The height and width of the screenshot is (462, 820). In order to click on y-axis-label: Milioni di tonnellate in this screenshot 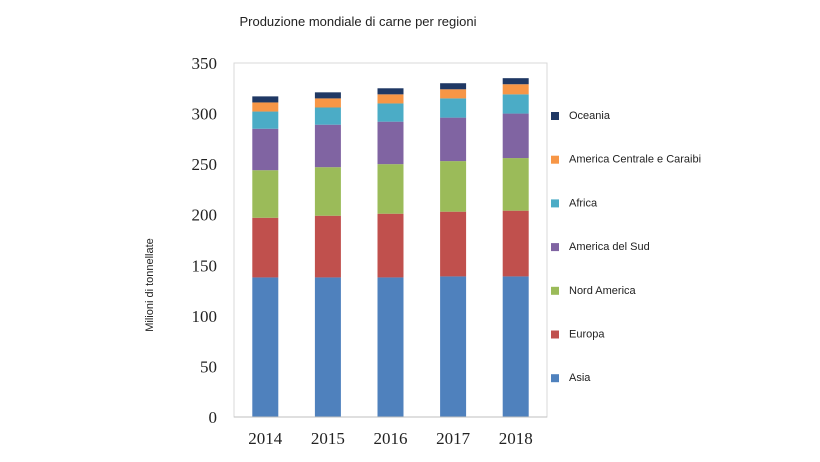, I will do `click(150, 285)`.